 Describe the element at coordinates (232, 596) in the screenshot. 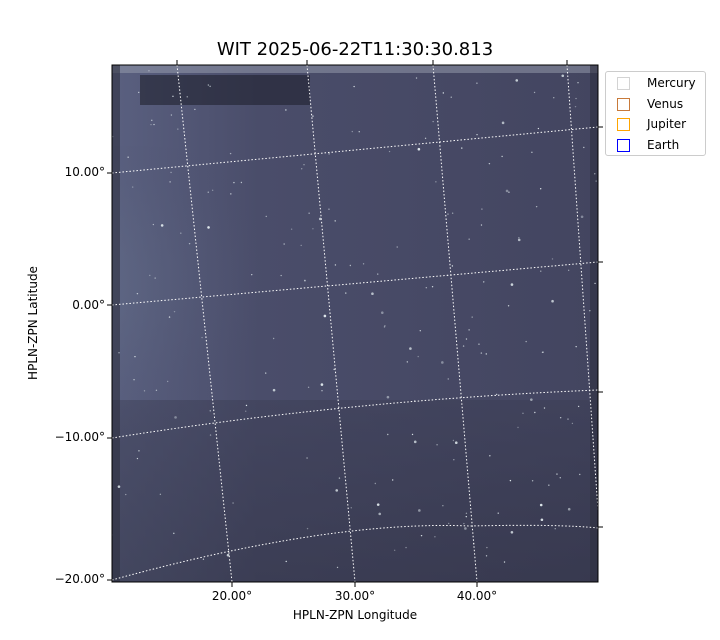

I see `x-tick-label: 20.00°` at that location.